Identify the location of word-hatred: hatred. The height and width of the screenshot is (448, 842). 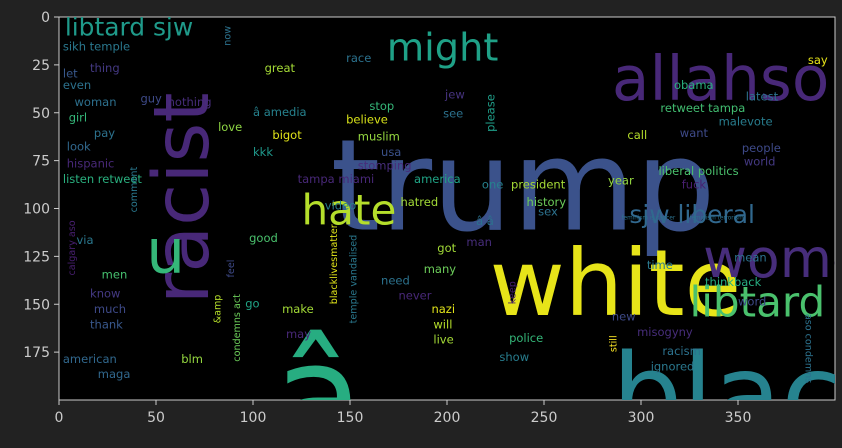
(419, 202).